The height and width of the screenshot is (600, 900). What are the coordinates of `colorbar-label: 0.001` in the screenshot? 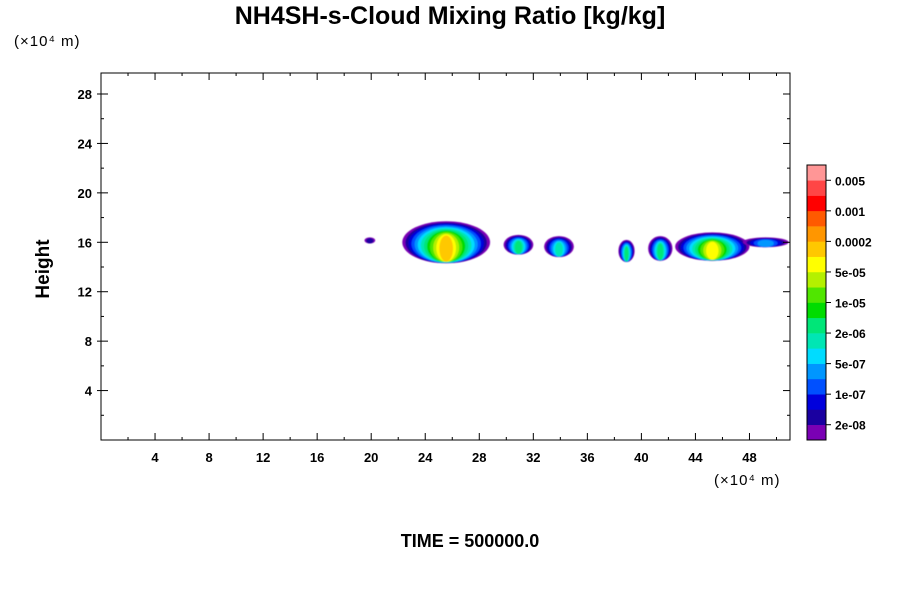 It's located at (850, 212).